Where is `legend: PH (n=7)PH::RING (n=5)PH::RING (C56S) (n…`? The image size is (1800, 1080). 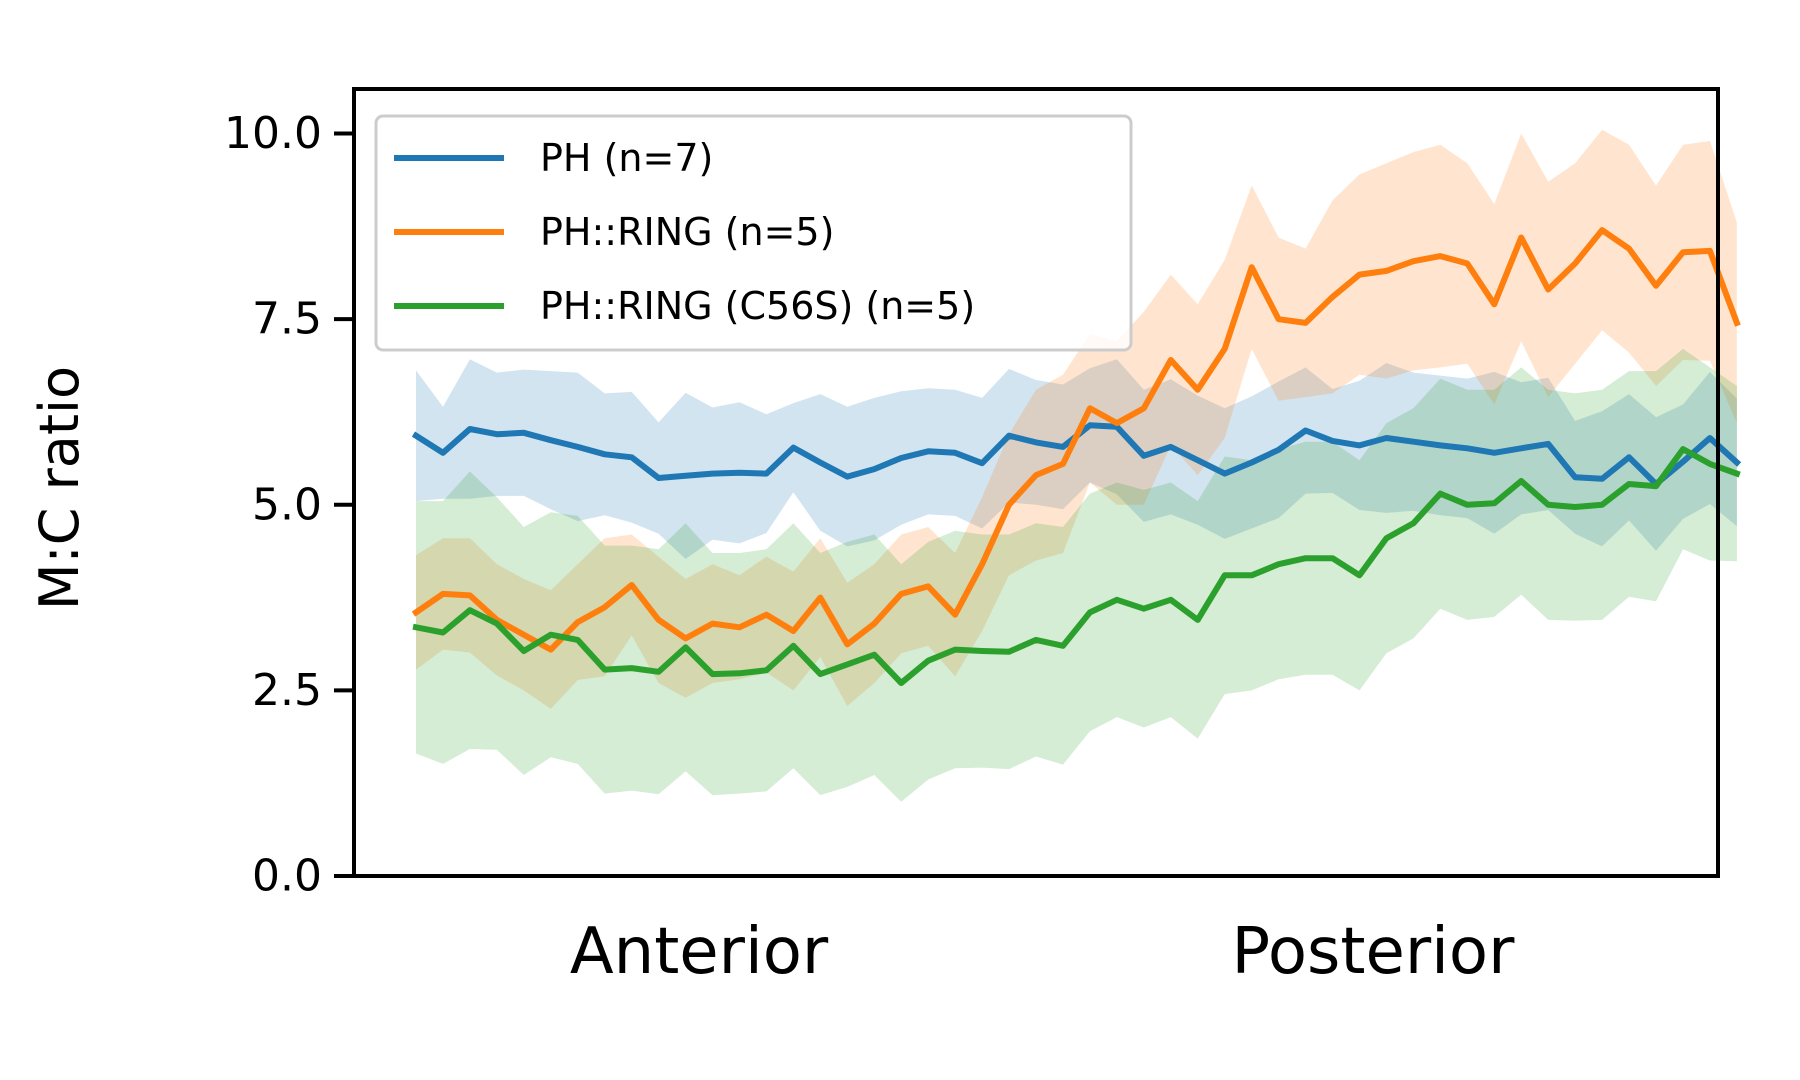
legend: PH (n=7)PH::RING (n=5)PH::RING (C56S) (n… is located at coordinates (753, 233).